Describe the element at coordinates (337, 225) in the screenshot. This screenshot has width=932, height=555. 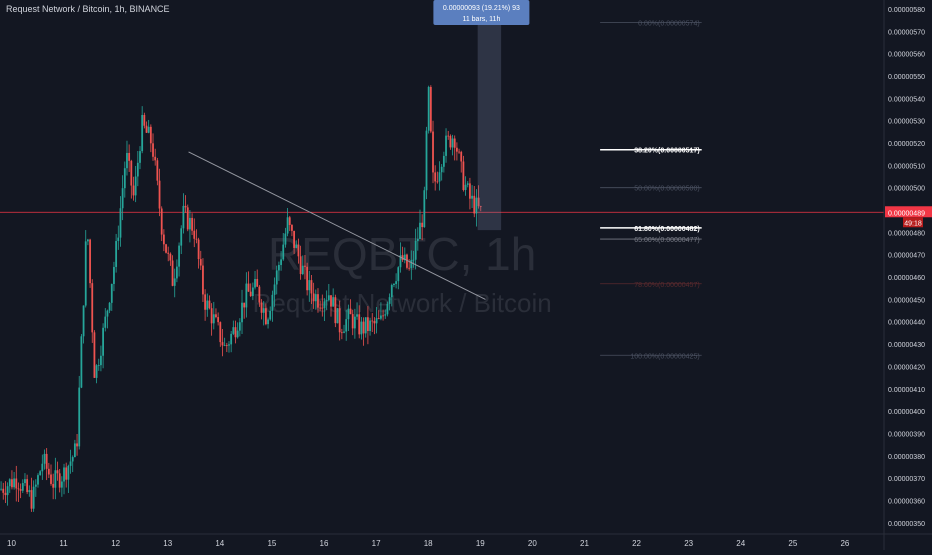
I see `trendline` at that location.